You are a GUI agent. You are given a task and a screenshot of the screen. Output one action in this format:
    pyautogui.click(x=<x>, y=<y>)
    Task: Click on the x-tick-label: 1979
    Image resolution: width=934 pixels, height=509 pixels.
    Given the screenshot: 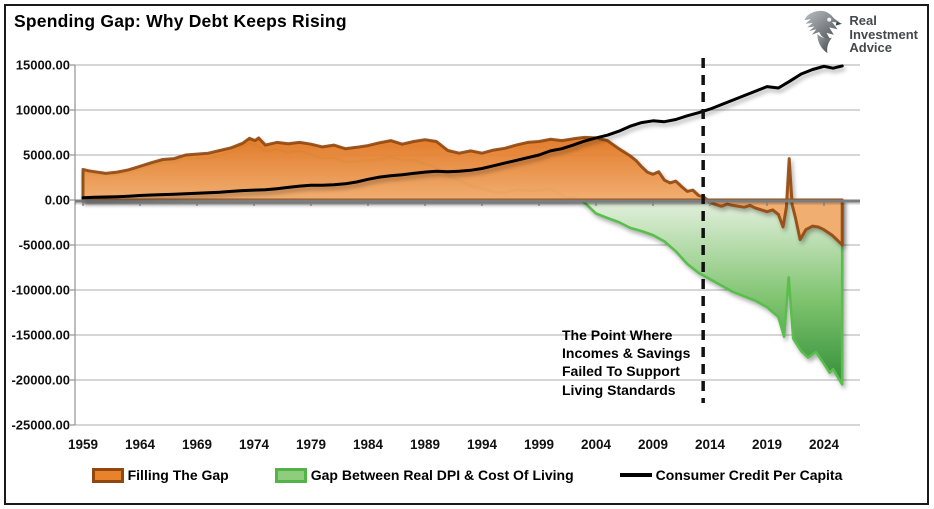 What is the action you would take?
    pyautogui.click(x=311, y=444)
    